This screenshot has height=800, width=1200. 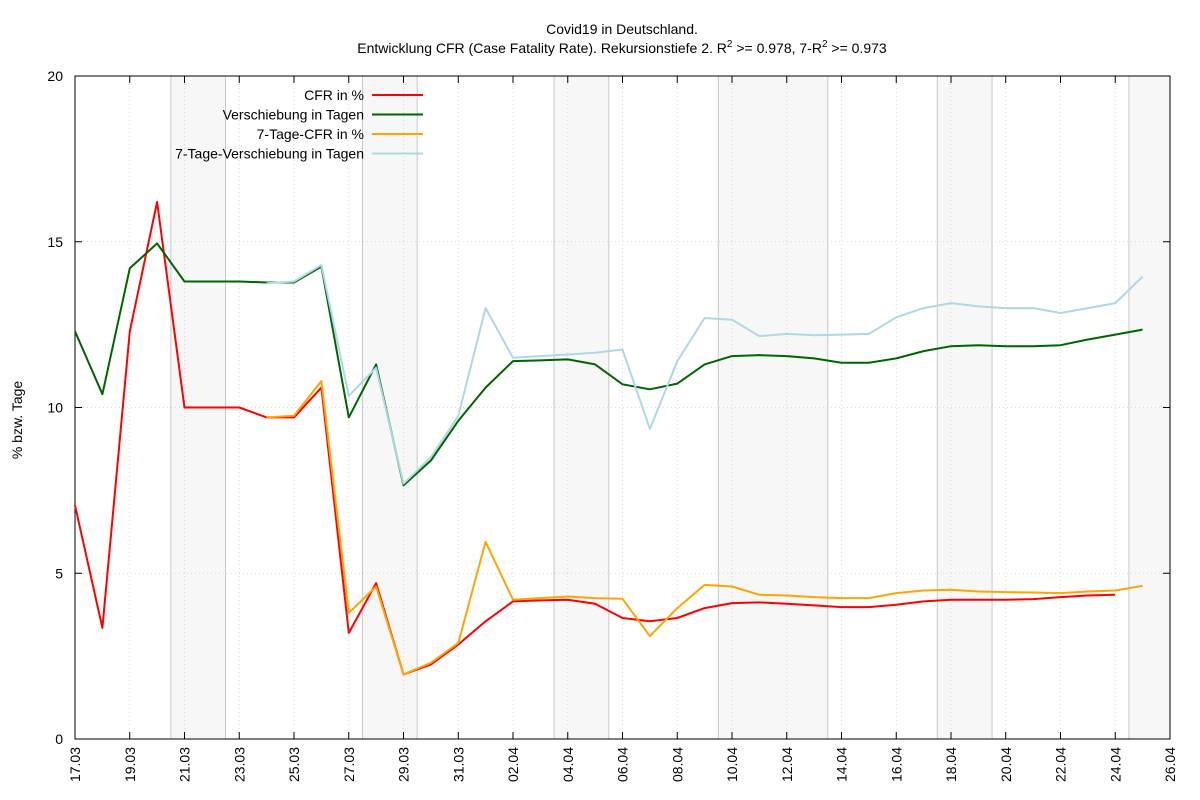 I want to click on y-tick-label: 15, so click(x=55, y=242).